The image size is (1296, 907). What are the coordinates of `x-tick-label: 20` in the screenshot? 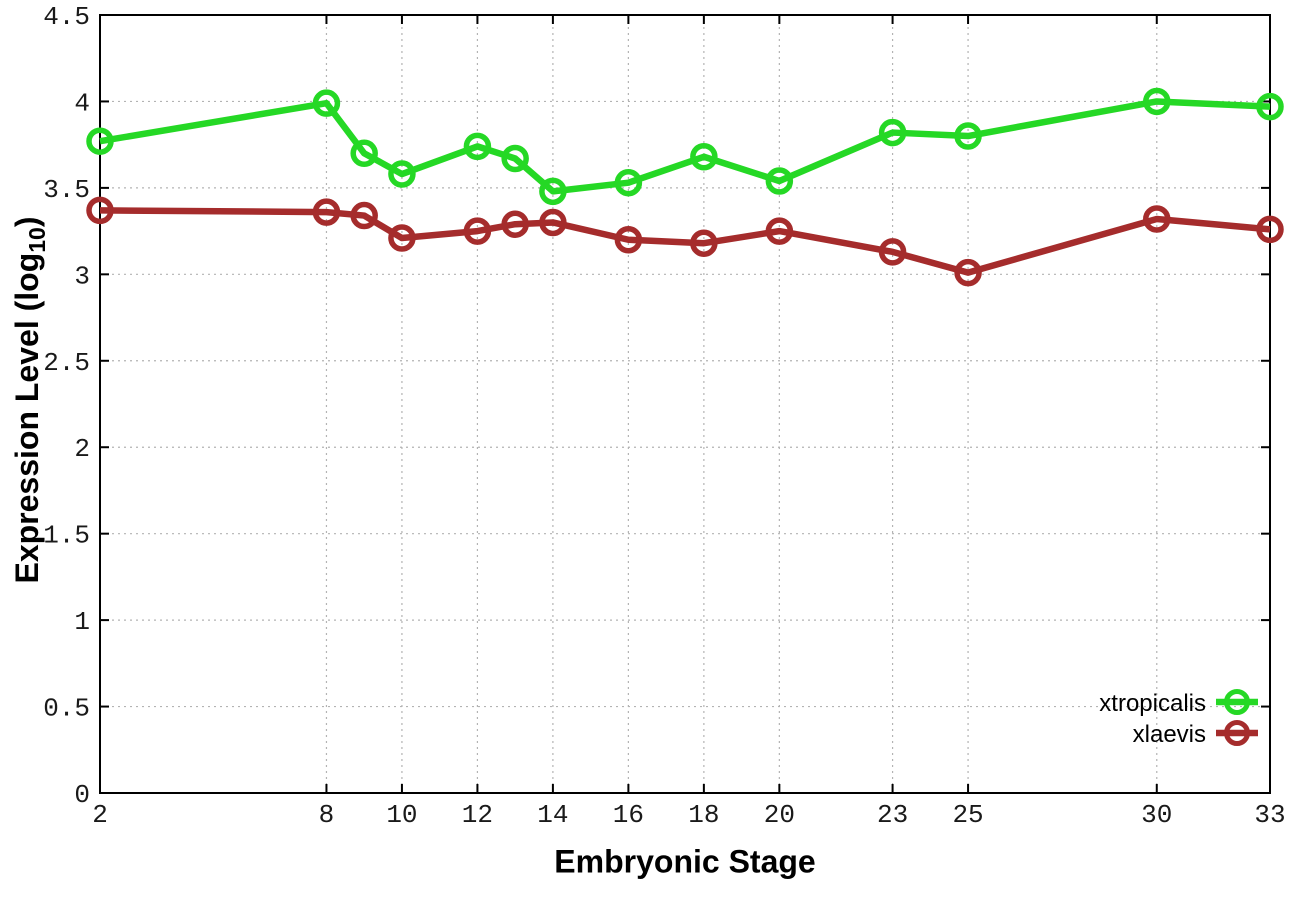 It's located at (779, 815).